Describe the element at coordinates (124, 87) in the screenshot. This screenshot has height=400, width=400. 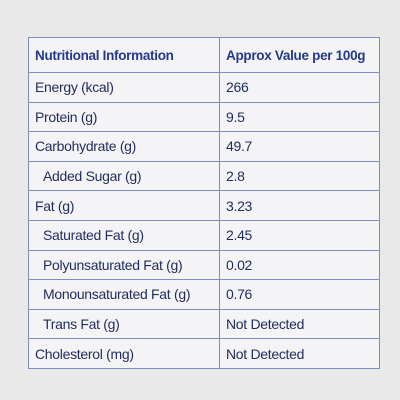
I see `nutrient: Energy (kcal)` at that location.